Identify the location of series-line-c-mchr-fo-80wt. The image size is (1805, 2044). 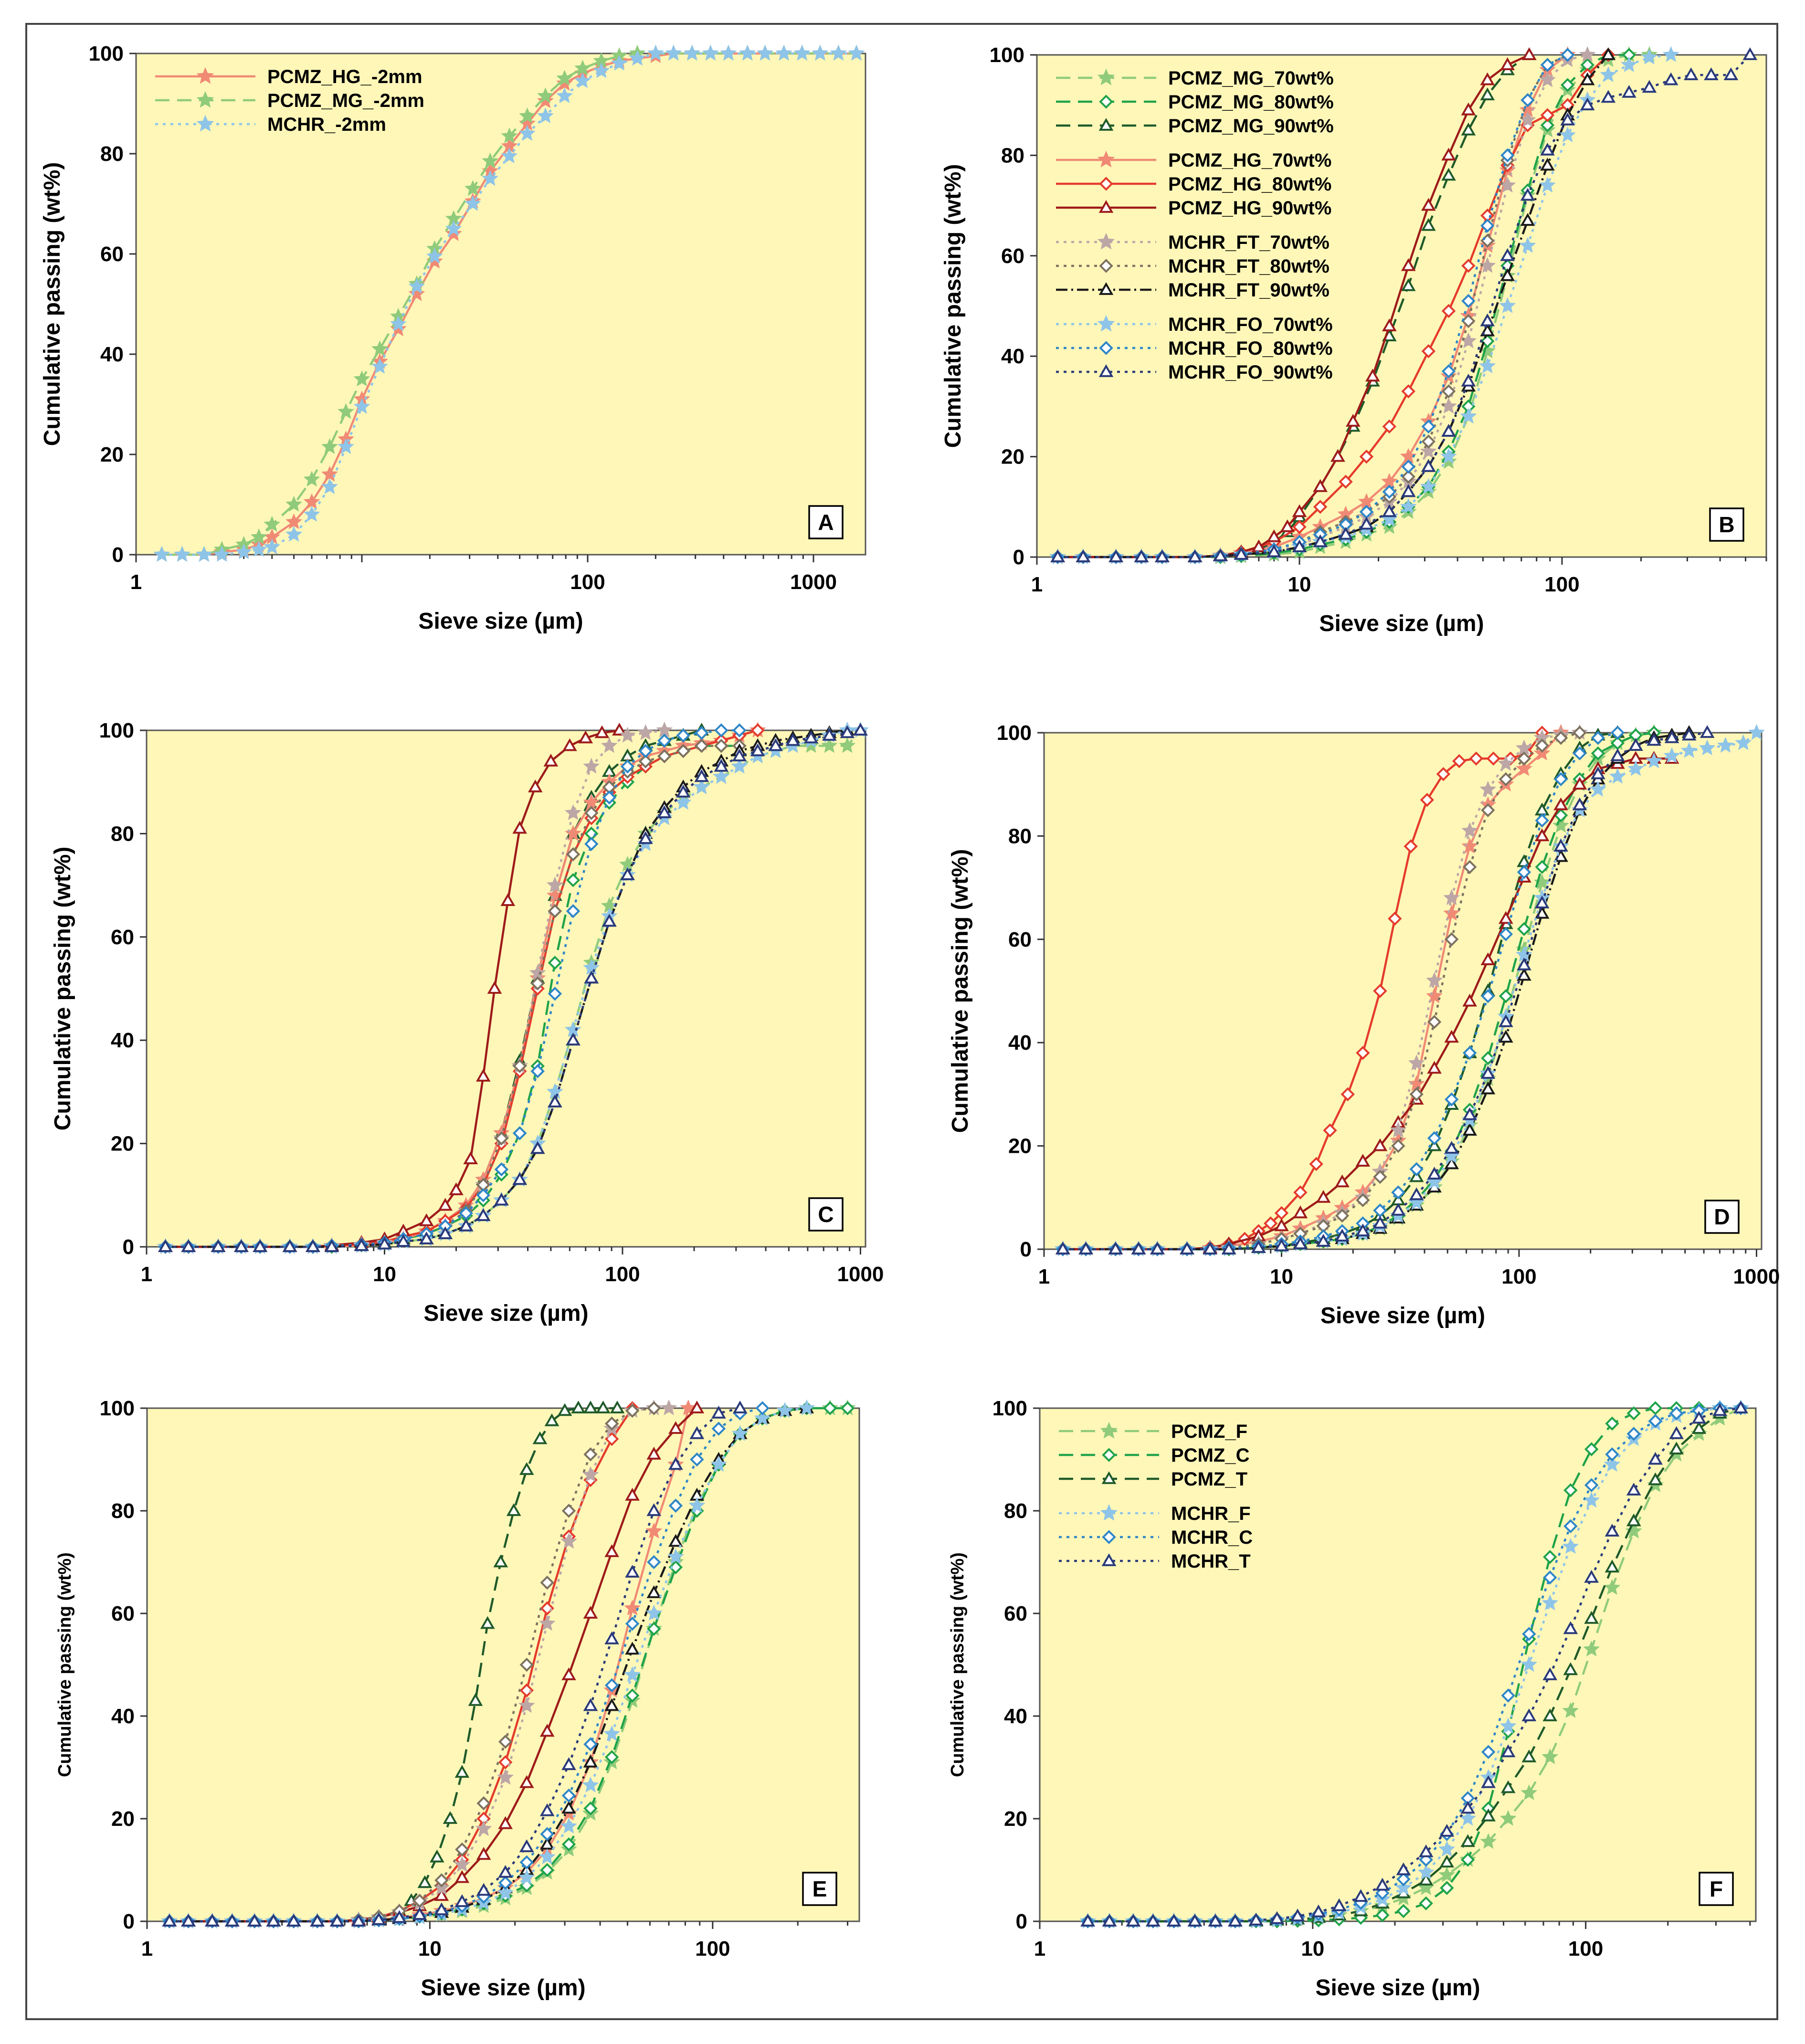
(452, 988).